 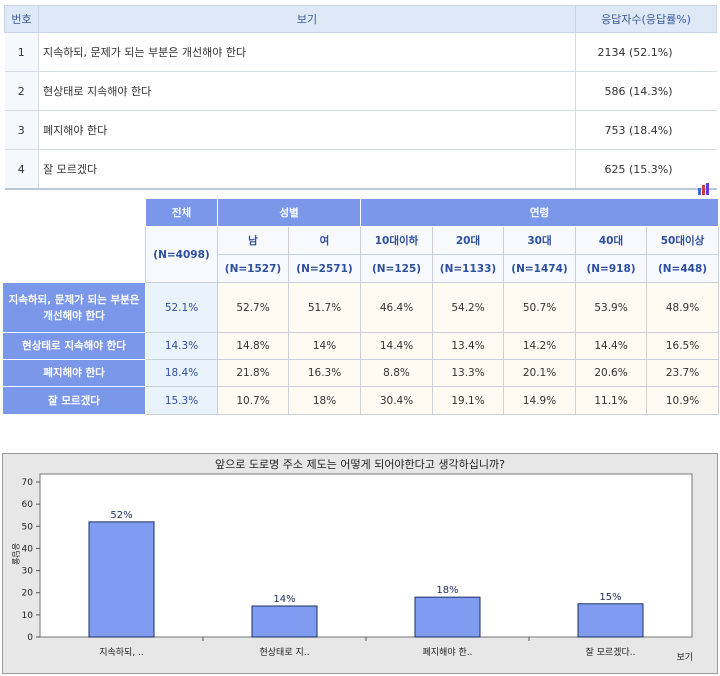 I want to click on x-tick-label: 현상태로 지.., so click(x=285, y=652).